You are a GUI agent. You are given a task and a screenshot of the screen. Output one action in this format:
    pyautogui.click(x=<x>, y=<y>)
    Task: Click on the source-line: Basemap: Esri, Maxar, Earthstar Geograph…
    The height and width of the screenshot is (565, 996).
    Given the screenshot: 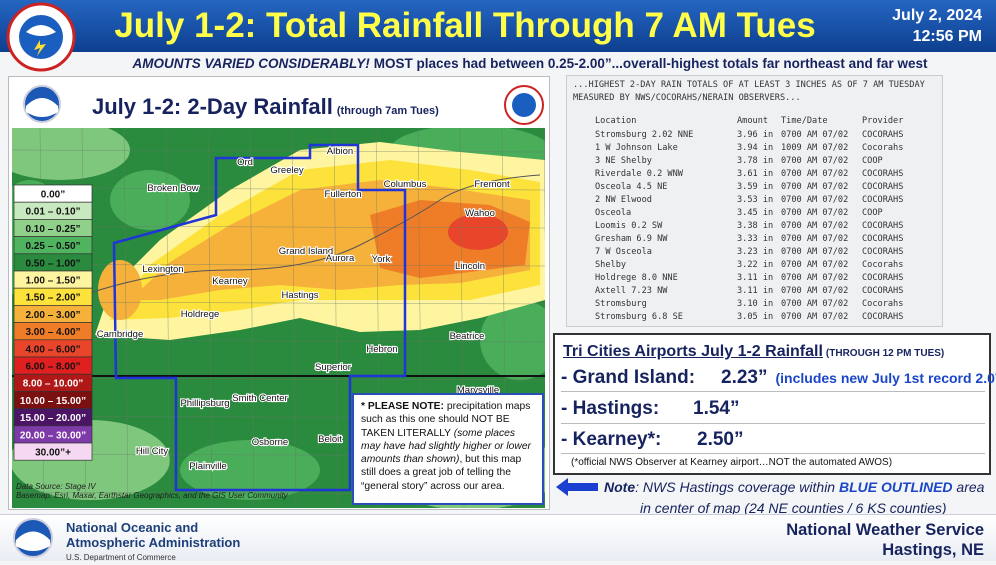 What is the action you would take?
    pyautogui.click(x=152, y=495)
    